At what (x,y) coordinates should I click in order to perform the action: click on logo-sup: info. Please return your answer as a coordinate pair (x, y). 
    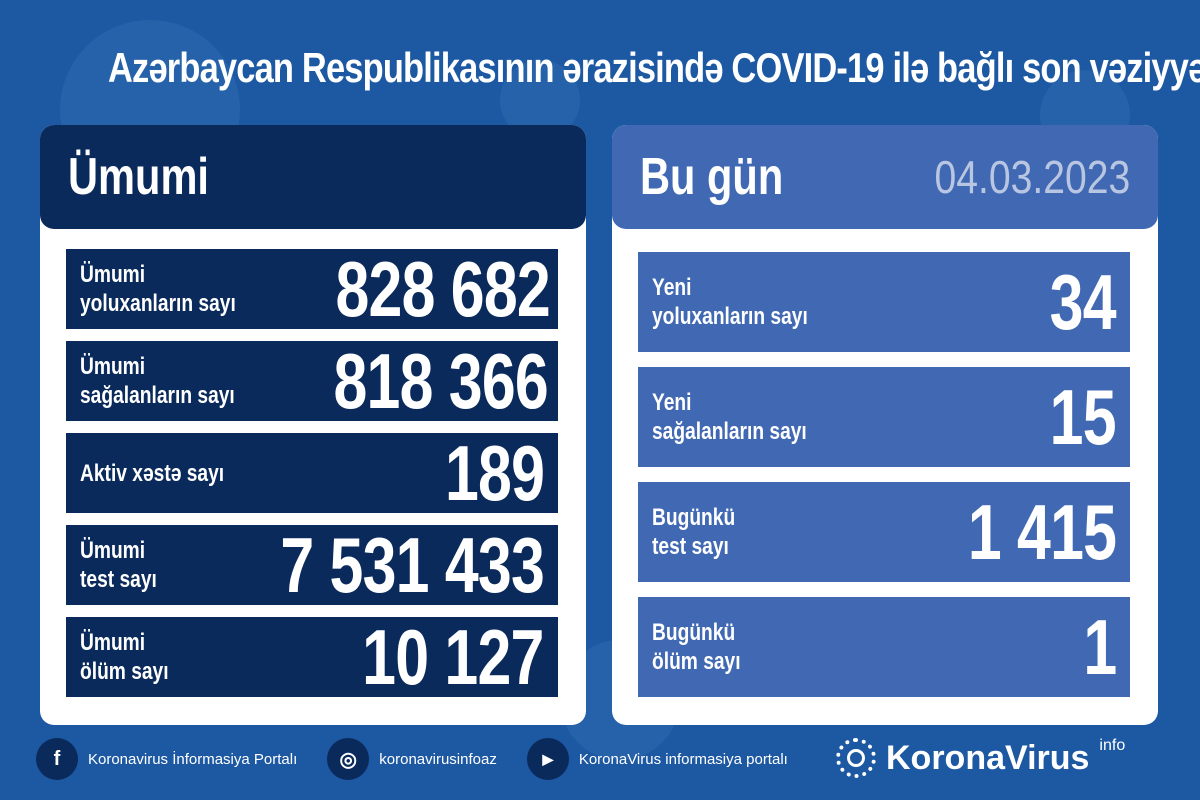
    Looking at the image, I should click on (1112, 745).